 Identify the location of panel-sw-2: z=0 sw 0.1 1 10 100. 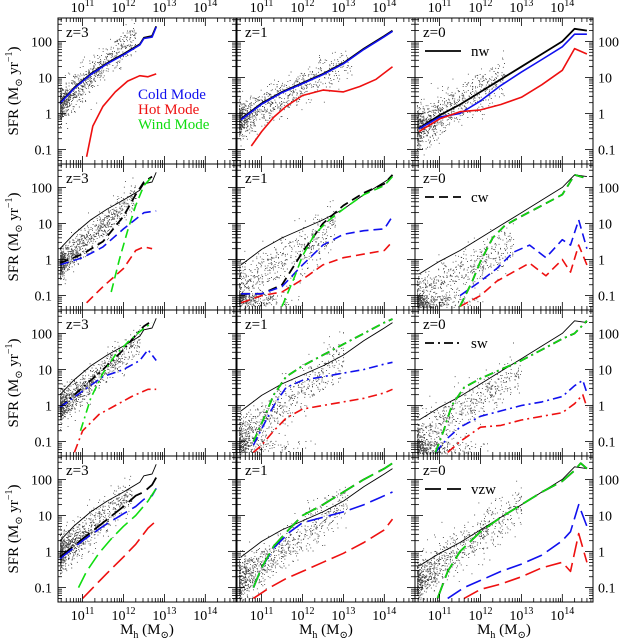
(516, 383).